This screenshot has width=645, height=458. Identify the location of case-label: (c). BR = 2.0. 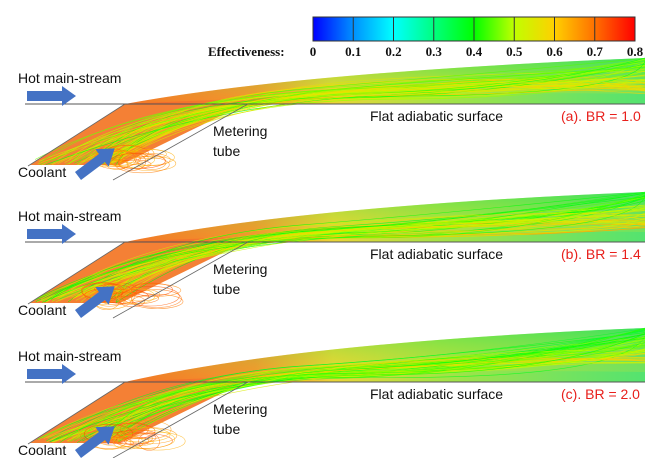
(600, 394).